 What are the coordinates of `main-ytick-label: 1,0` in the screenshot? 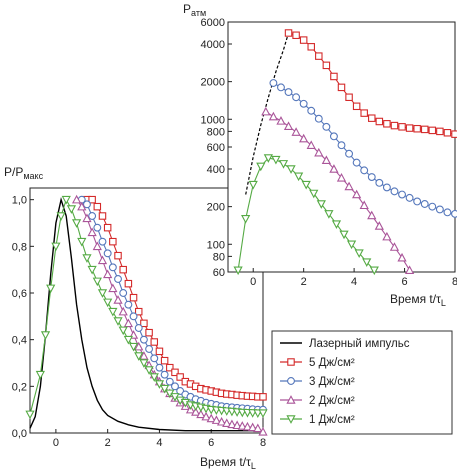 It's located at (19, 201).